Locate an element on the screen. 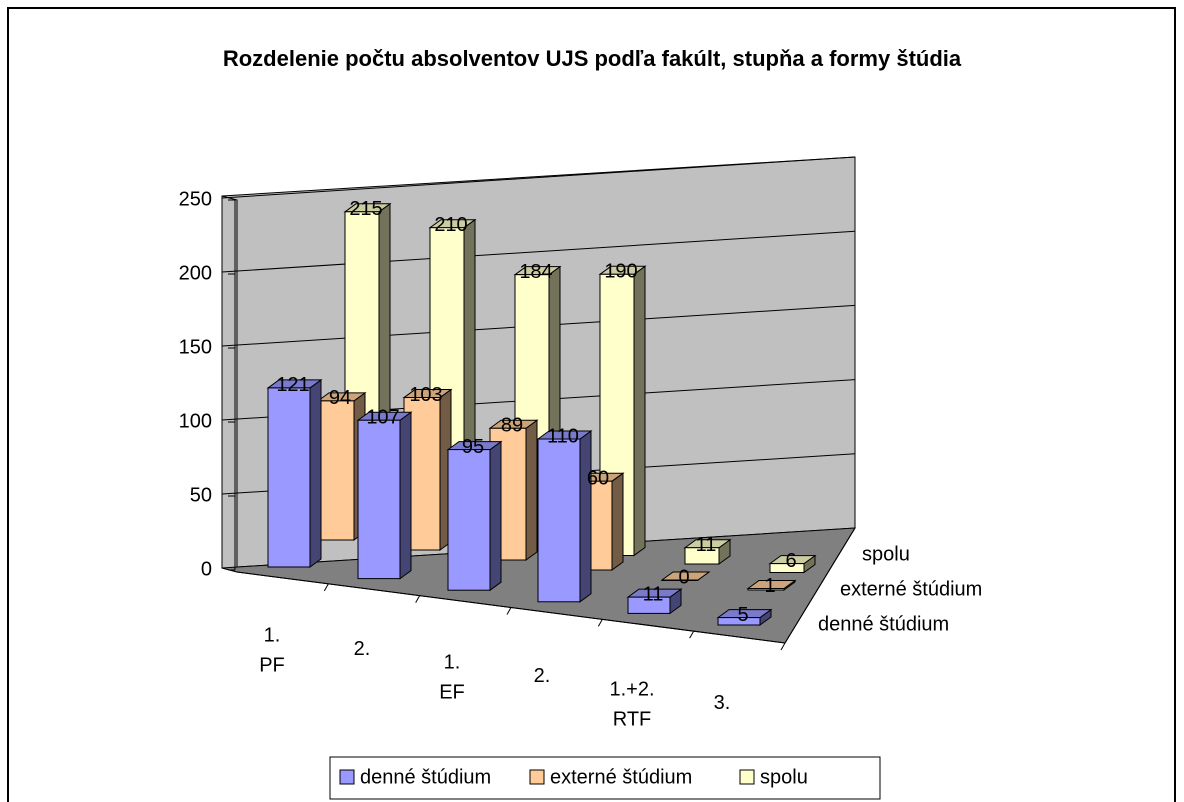 This screenshot has height=802, width=1184. legend-label: denné štúdium is located at coordinates (425, 777).